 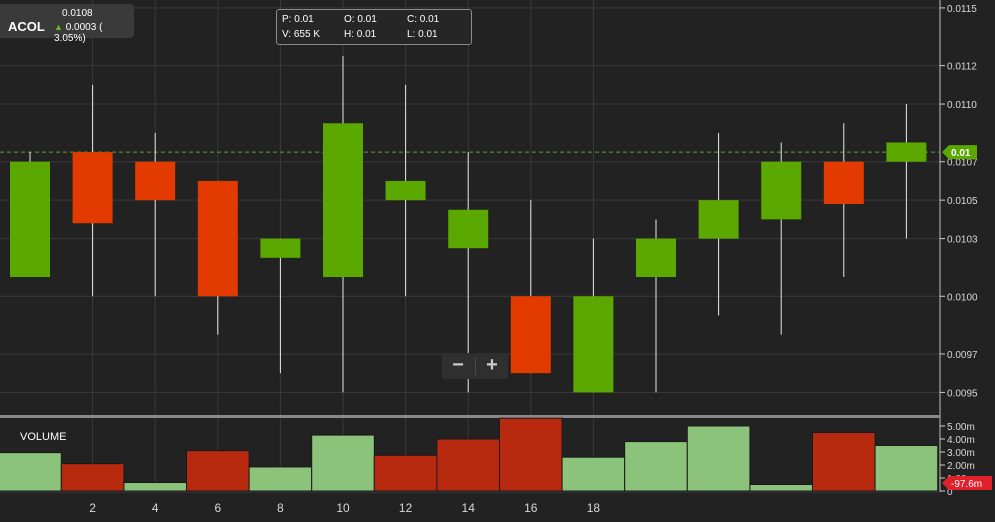 What do you see at coordinates (360, 34) in the screenshot?
I see `ohlc-high: H: 0.01` at bounding box center [360, 34].